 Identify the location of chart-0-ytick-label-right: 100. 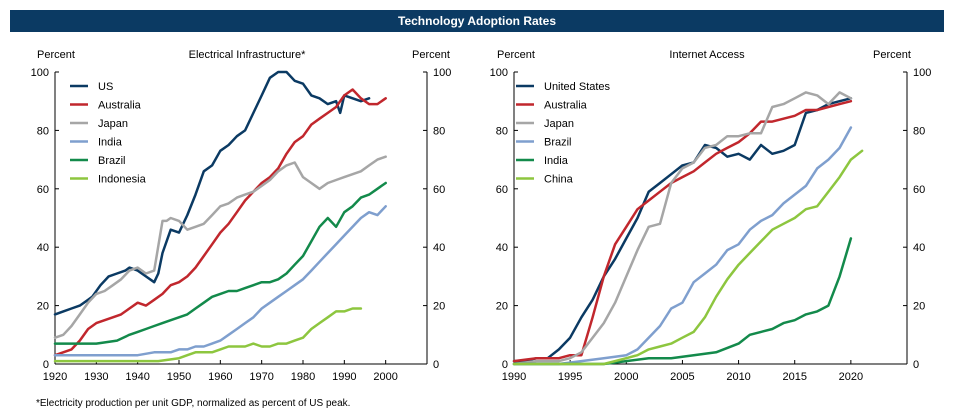
(442, 73).